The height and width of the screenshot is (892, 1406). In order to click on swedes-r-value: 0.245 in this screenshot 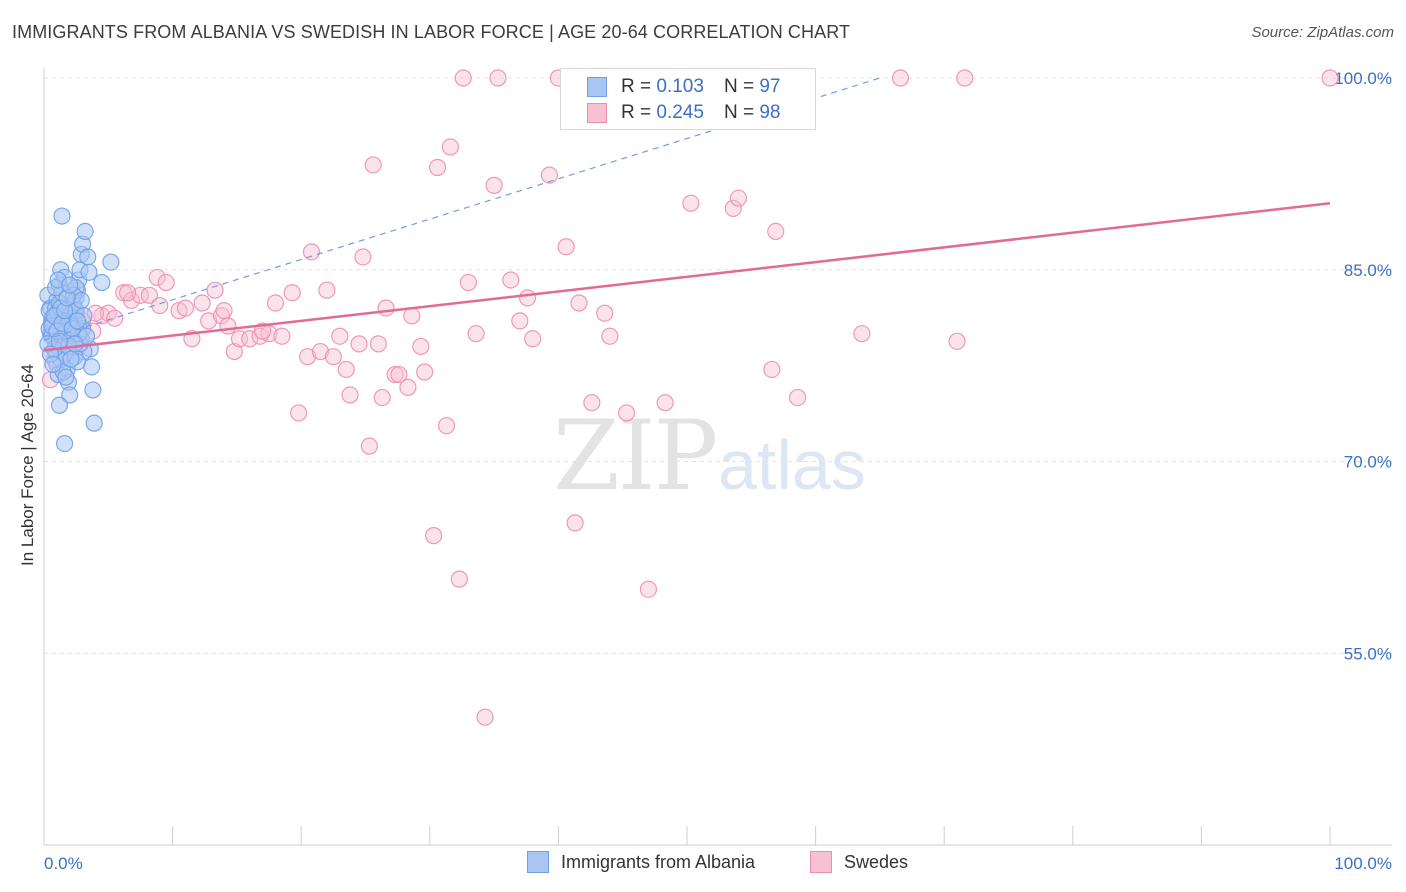, I will do `click(680, 112)`.